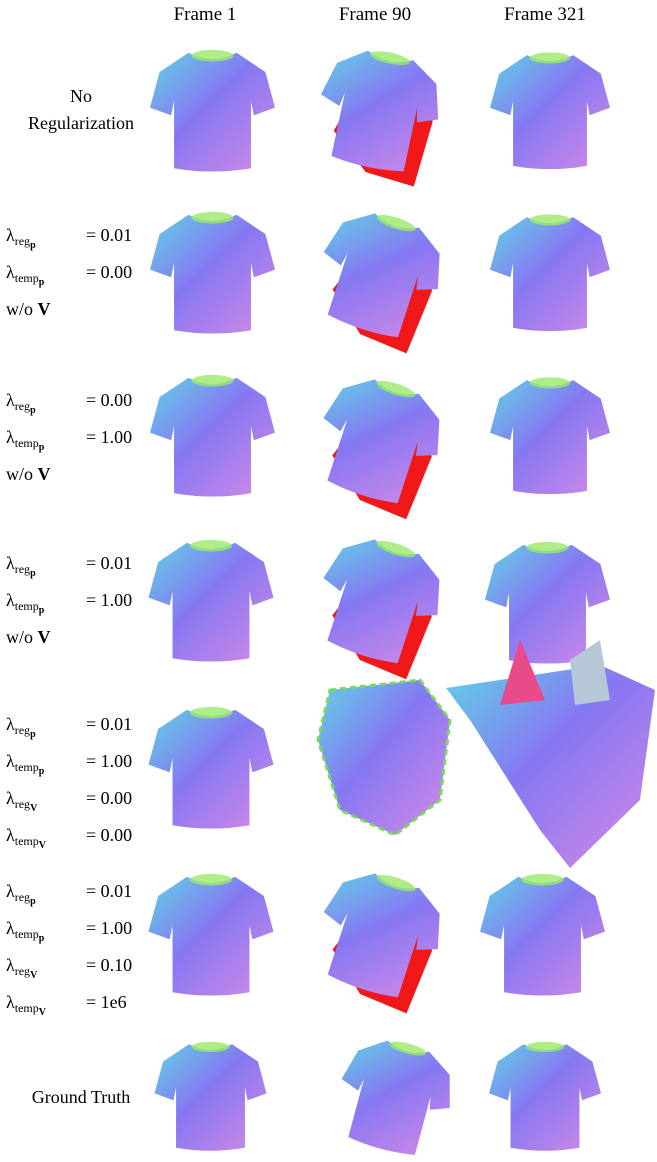 Image resolution: width=657 pixels, height=1162 pixels. I want to click on column-header: Frame 1, so click(205, 14).